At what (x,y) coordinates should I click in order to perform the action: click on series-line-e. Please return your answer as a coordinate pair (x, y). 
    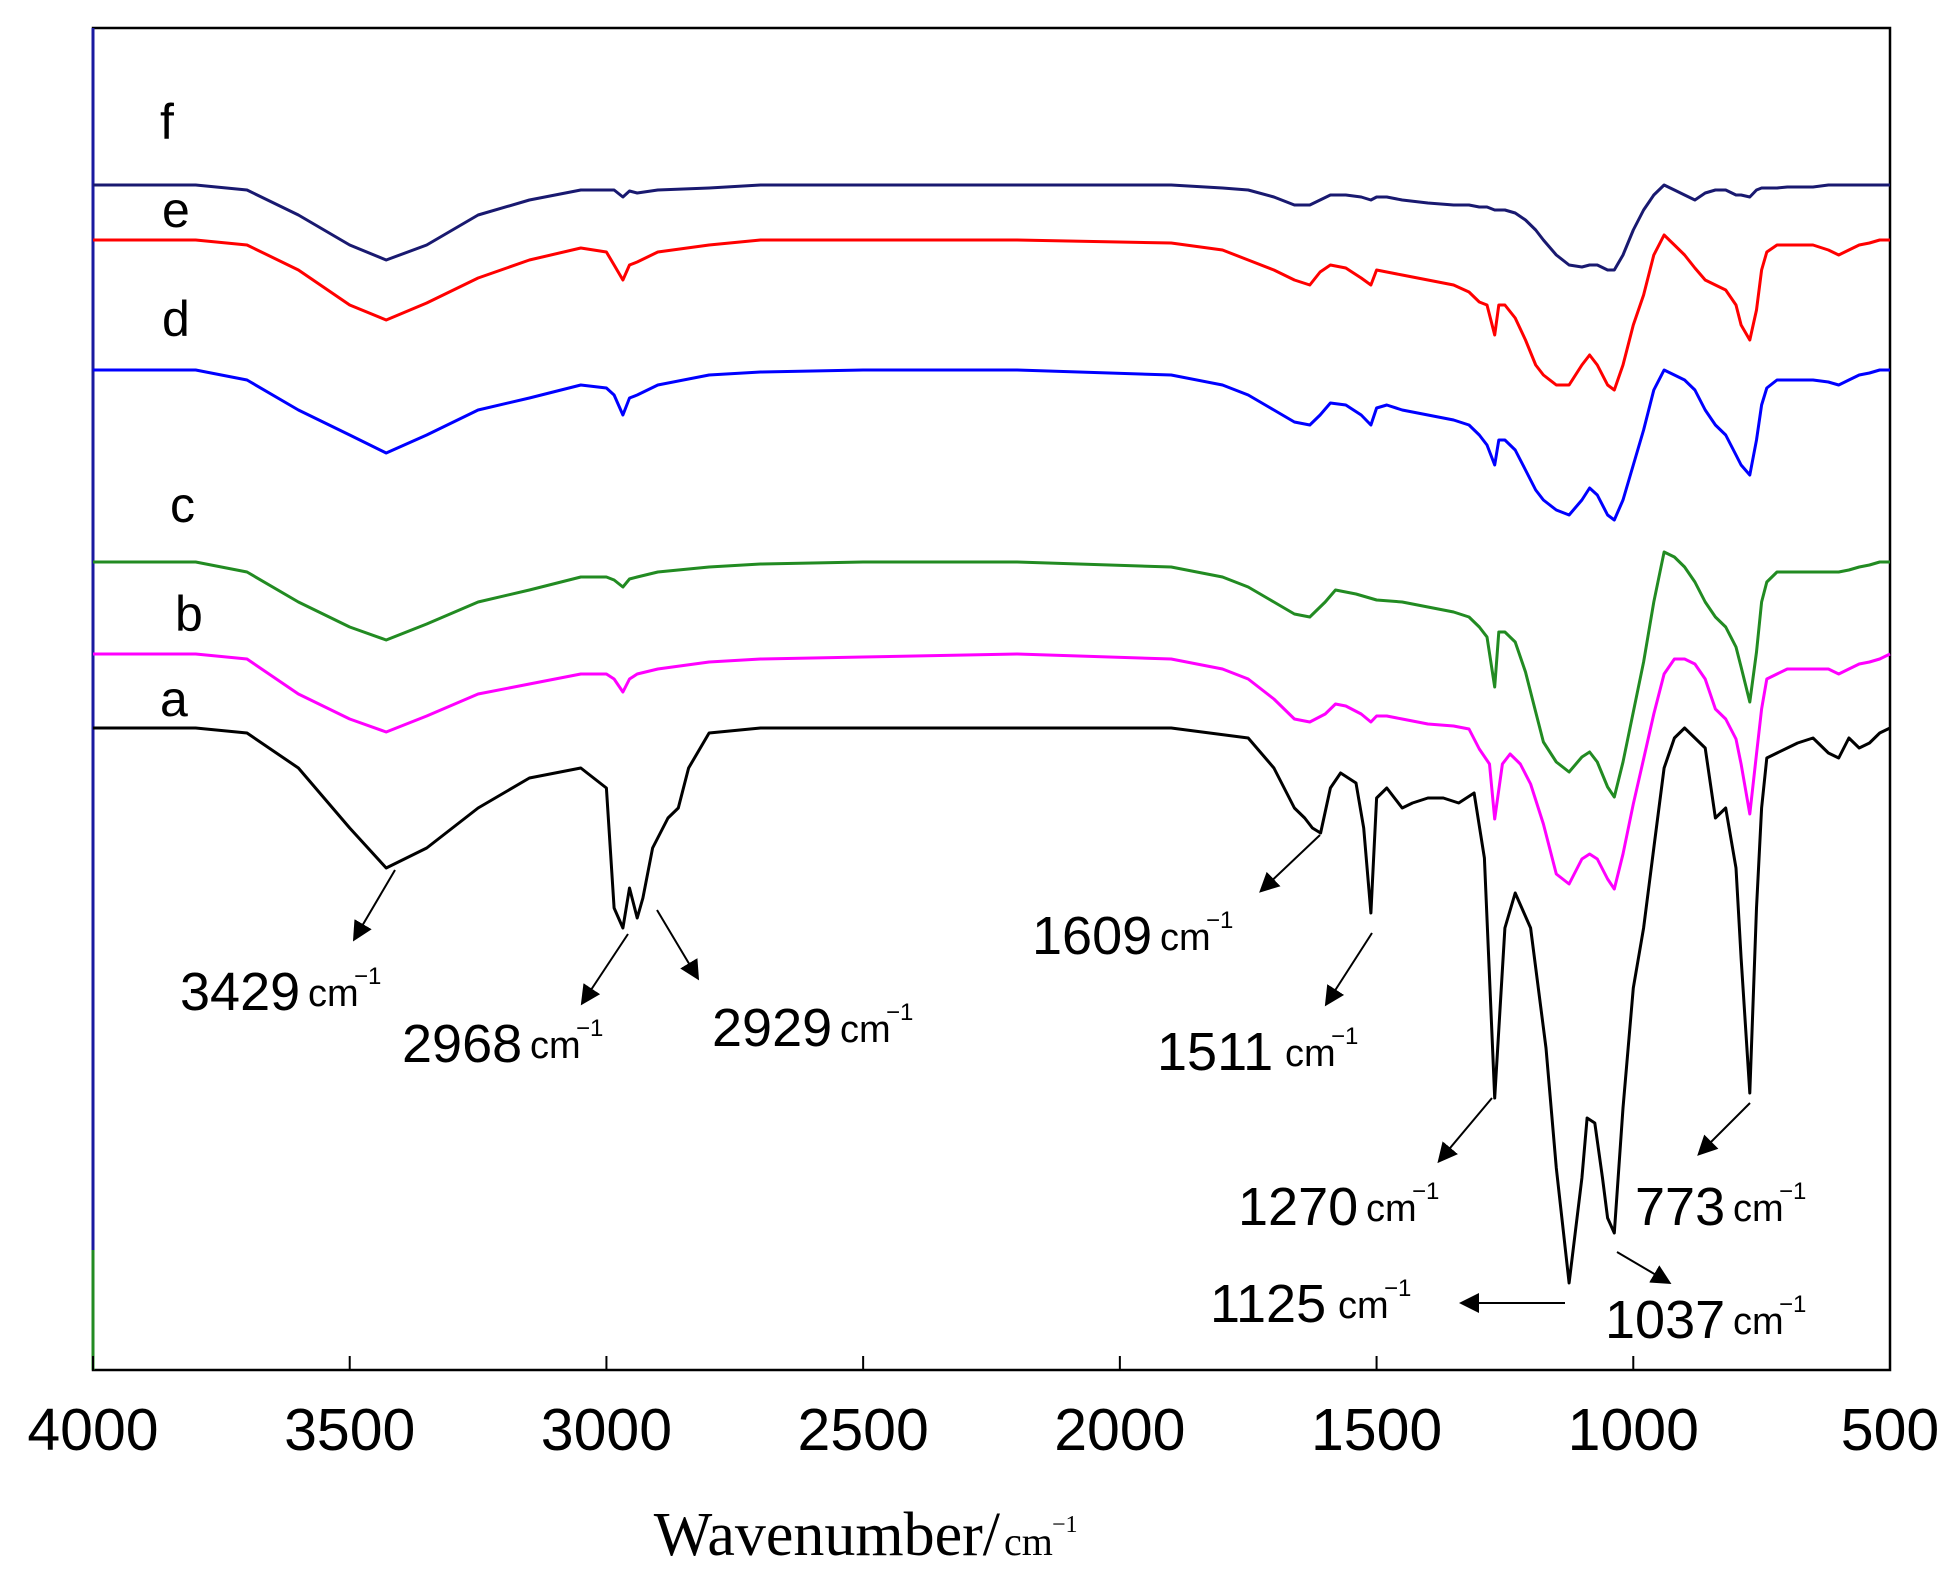
    Looking at the image, I should click on (991, 312).